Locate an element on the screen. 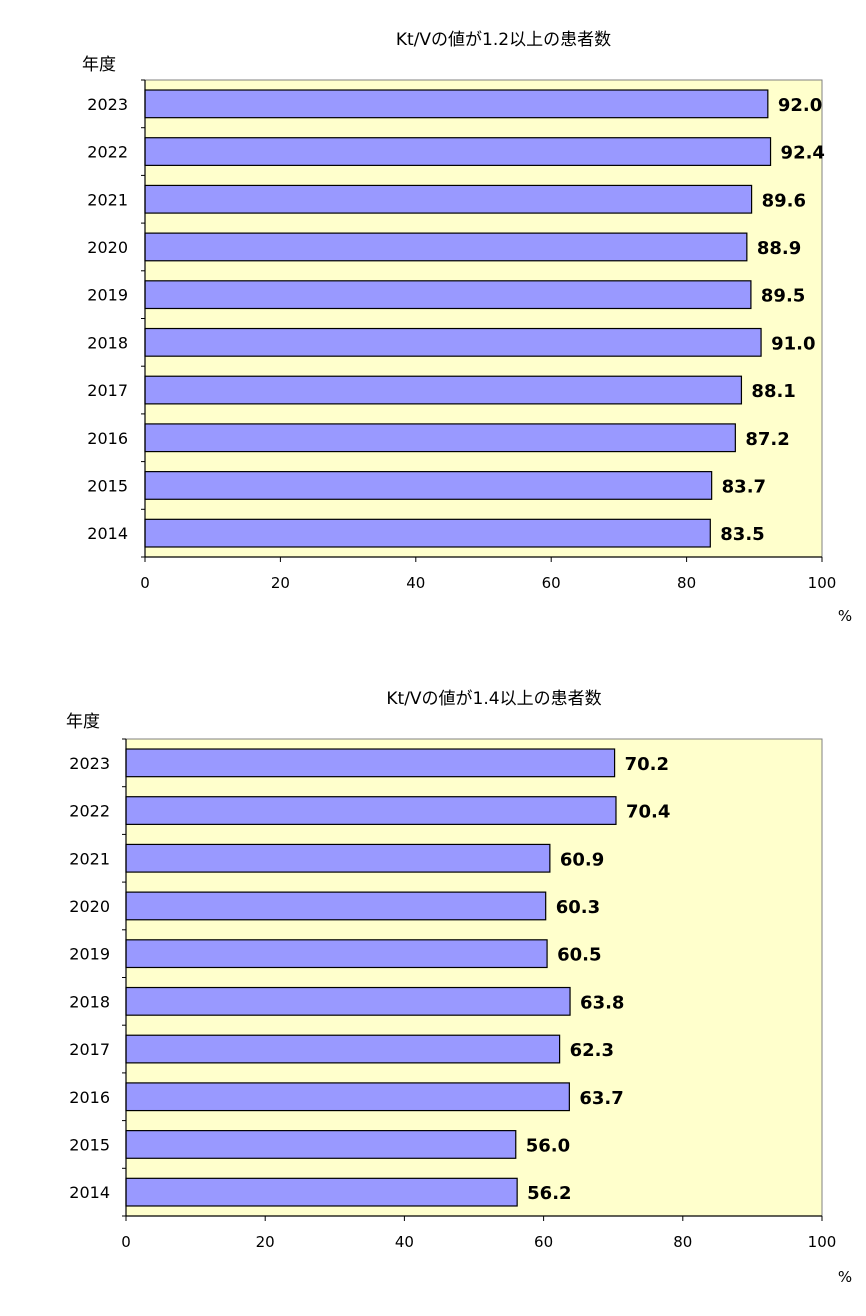  data-label: 56.0 is located at coordinates (548, 1145).